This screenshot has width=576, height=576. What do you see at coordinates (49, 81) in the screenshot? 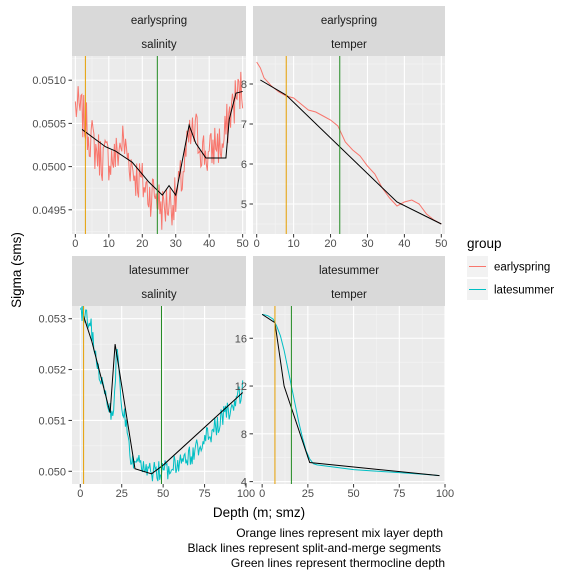
I see `y-tick-label: 0.0510` at bounding box center [49, 81].